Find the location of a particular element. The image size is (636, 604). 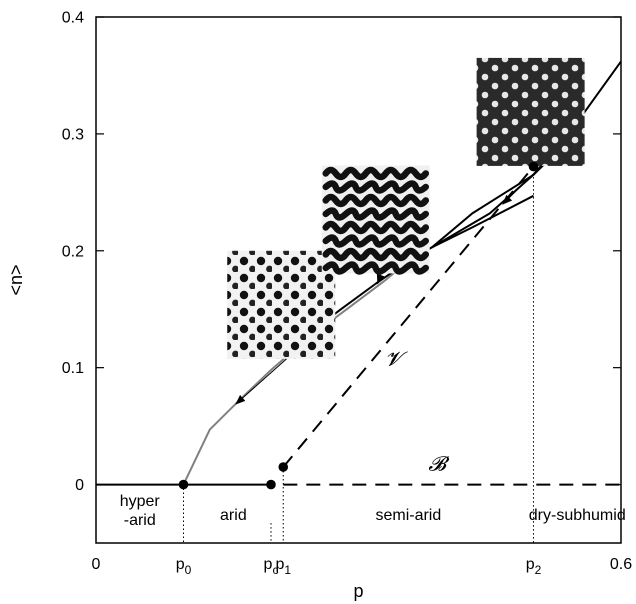

spots-pattern-arrow is located at coordinates (261, 381).